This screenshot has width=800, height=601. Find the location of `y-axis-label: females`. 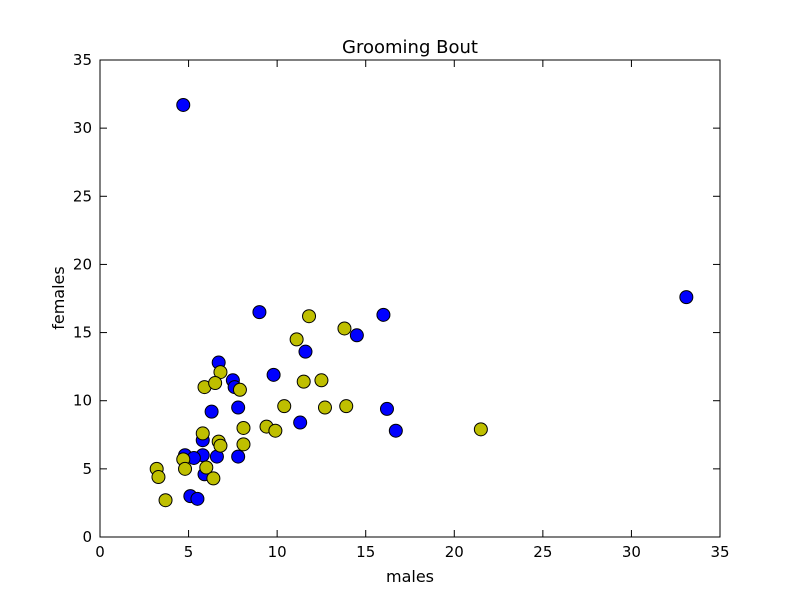

y-axis-label: females is located at coordinates (58, 298).